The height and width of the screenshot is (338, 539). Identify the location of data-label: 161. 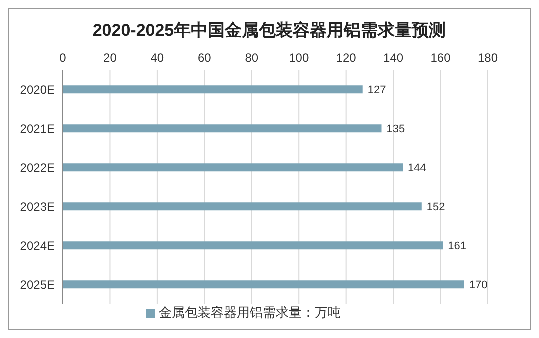
(457, 246).